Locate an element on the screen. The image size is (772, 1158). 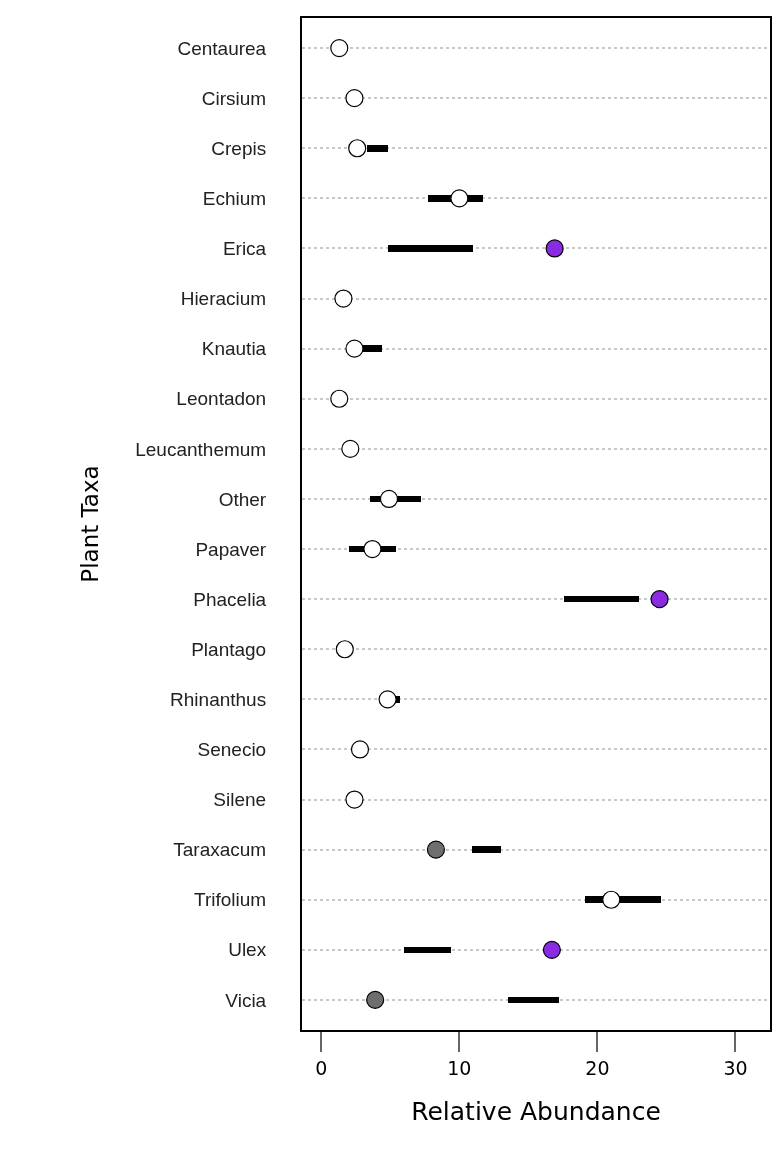
y-tick-label: Silene is located at coordinates (240, 800).